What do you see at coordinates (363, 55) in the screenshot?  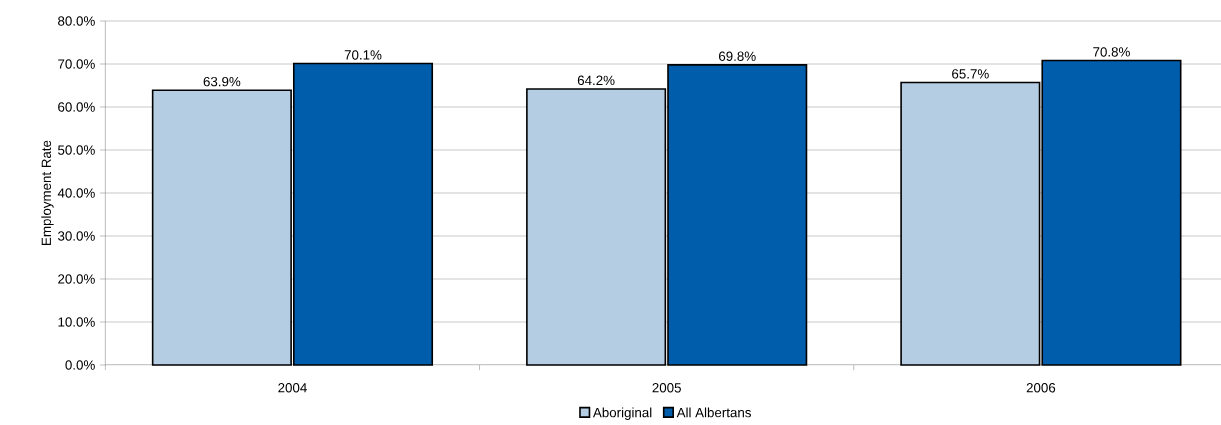 I see `data-label: 70.1%` at bounding box center [363, 55].